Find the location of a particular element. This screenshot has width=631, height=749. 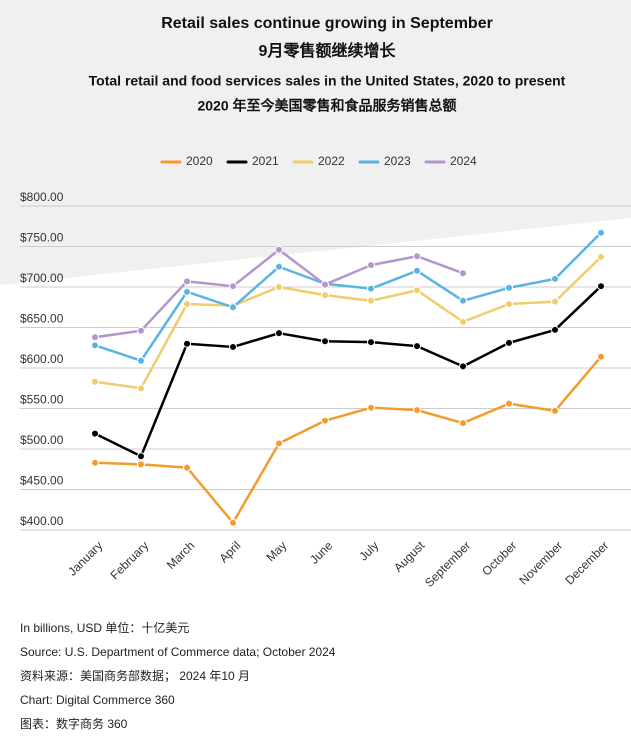

note: 资料来源：美国商务部数据； 2024 年10 月 is located at coordinates (135, 675).